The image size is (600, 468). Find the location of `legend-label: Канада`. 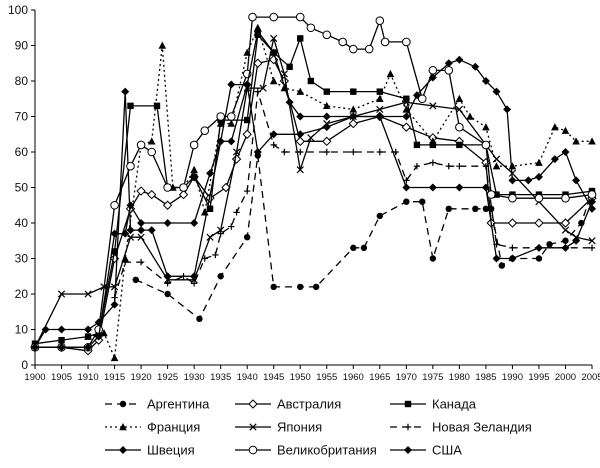

legend-label: Канада is located at coordinates (454, 404).